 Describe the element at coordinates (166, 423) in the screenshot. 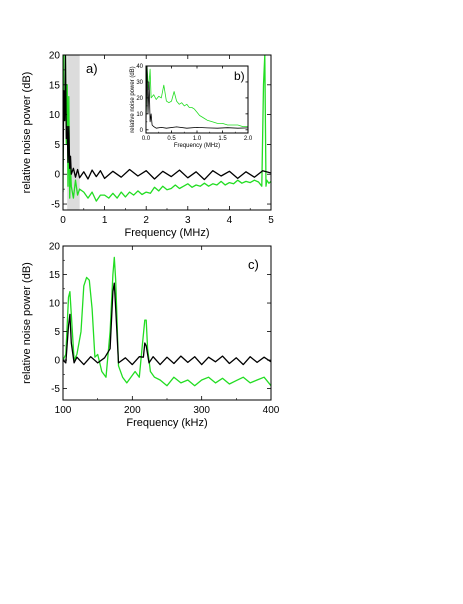

I see `x-axis-label: Frequency (kHz)` at that location.